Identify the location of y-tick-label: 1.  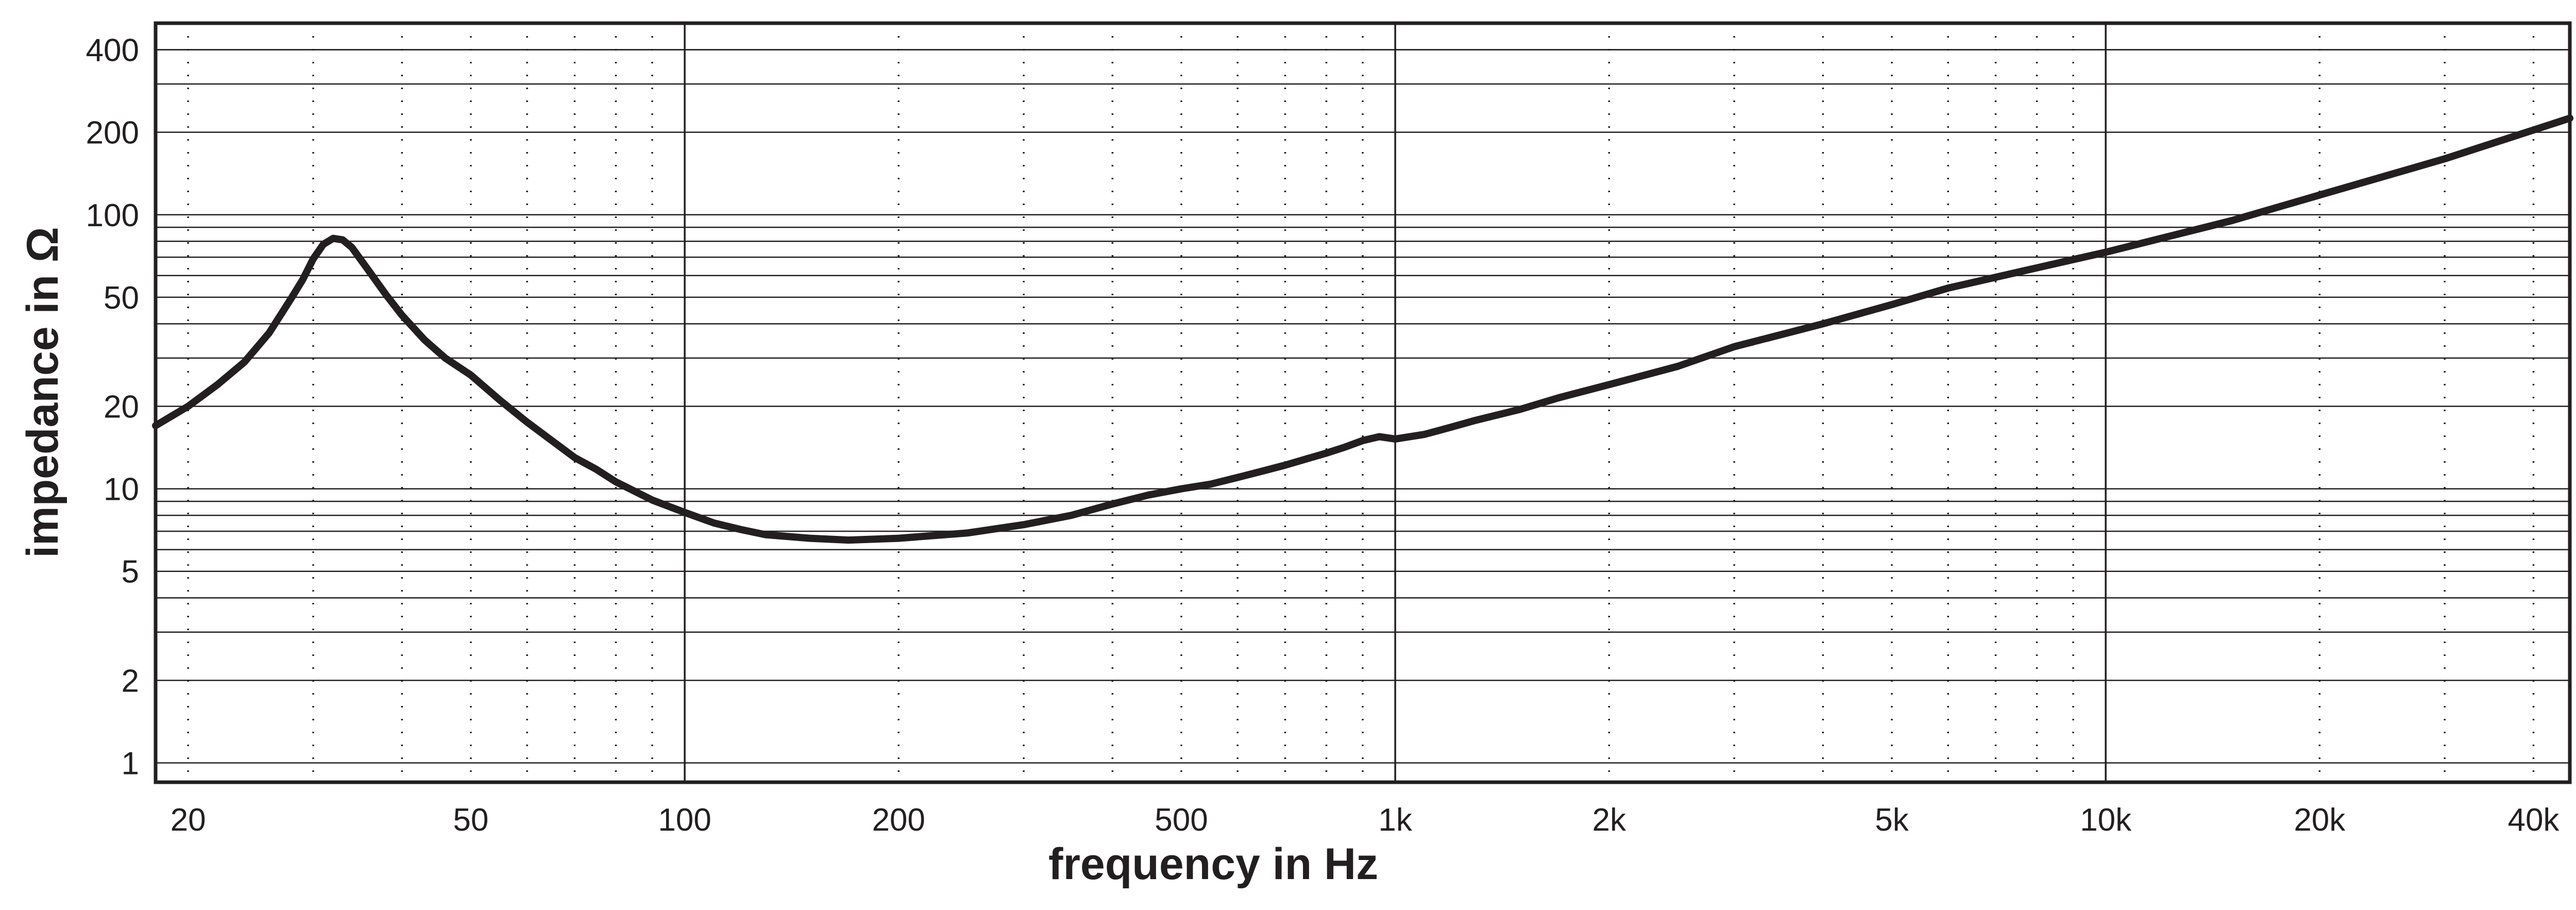
(130, 763).